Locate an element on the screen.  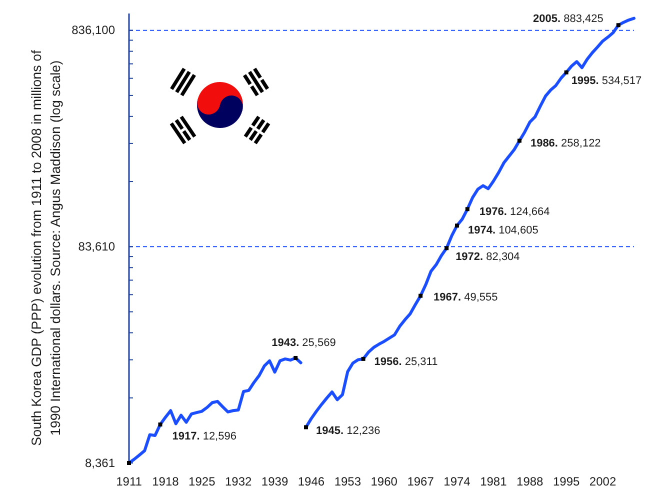
x-tick-label: 1939 is located at coordinates (274, 481).